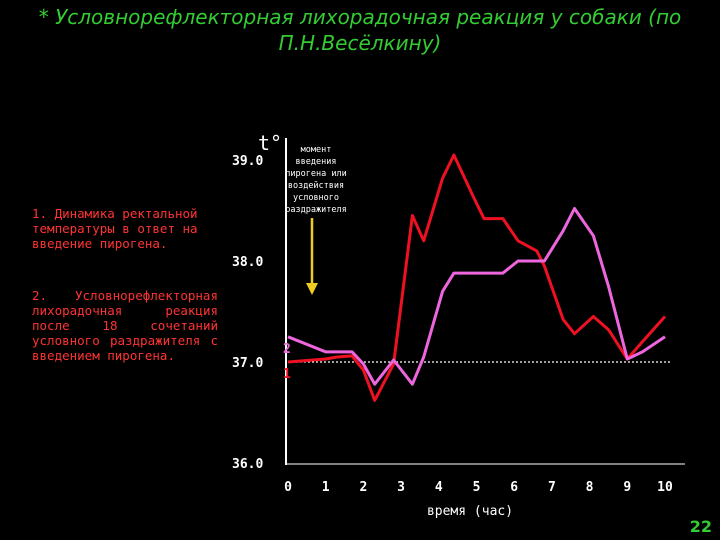 This screenshot has height=540, width=720. Describe the element at coordinates (552, 487) in the screenshot. I see `x-tick-label: 7` at that location.